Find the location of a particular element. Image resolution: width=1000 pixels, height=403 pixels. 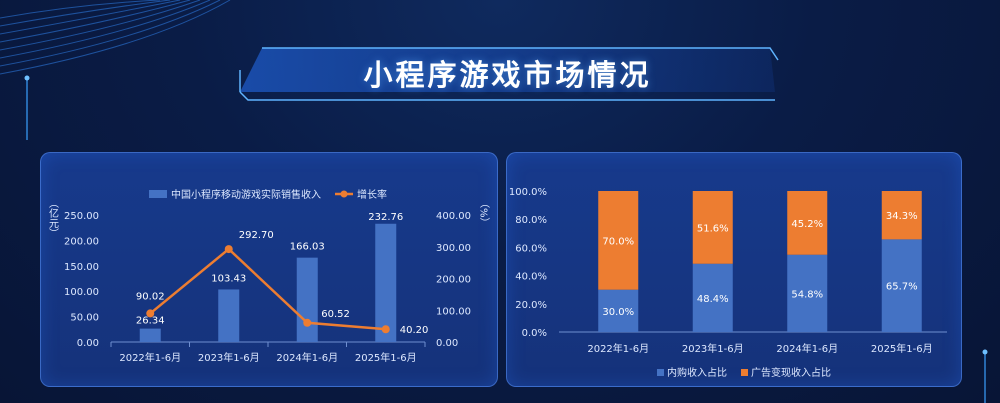

ad-share-label: 45.2% is located at coordinates (807, 224).